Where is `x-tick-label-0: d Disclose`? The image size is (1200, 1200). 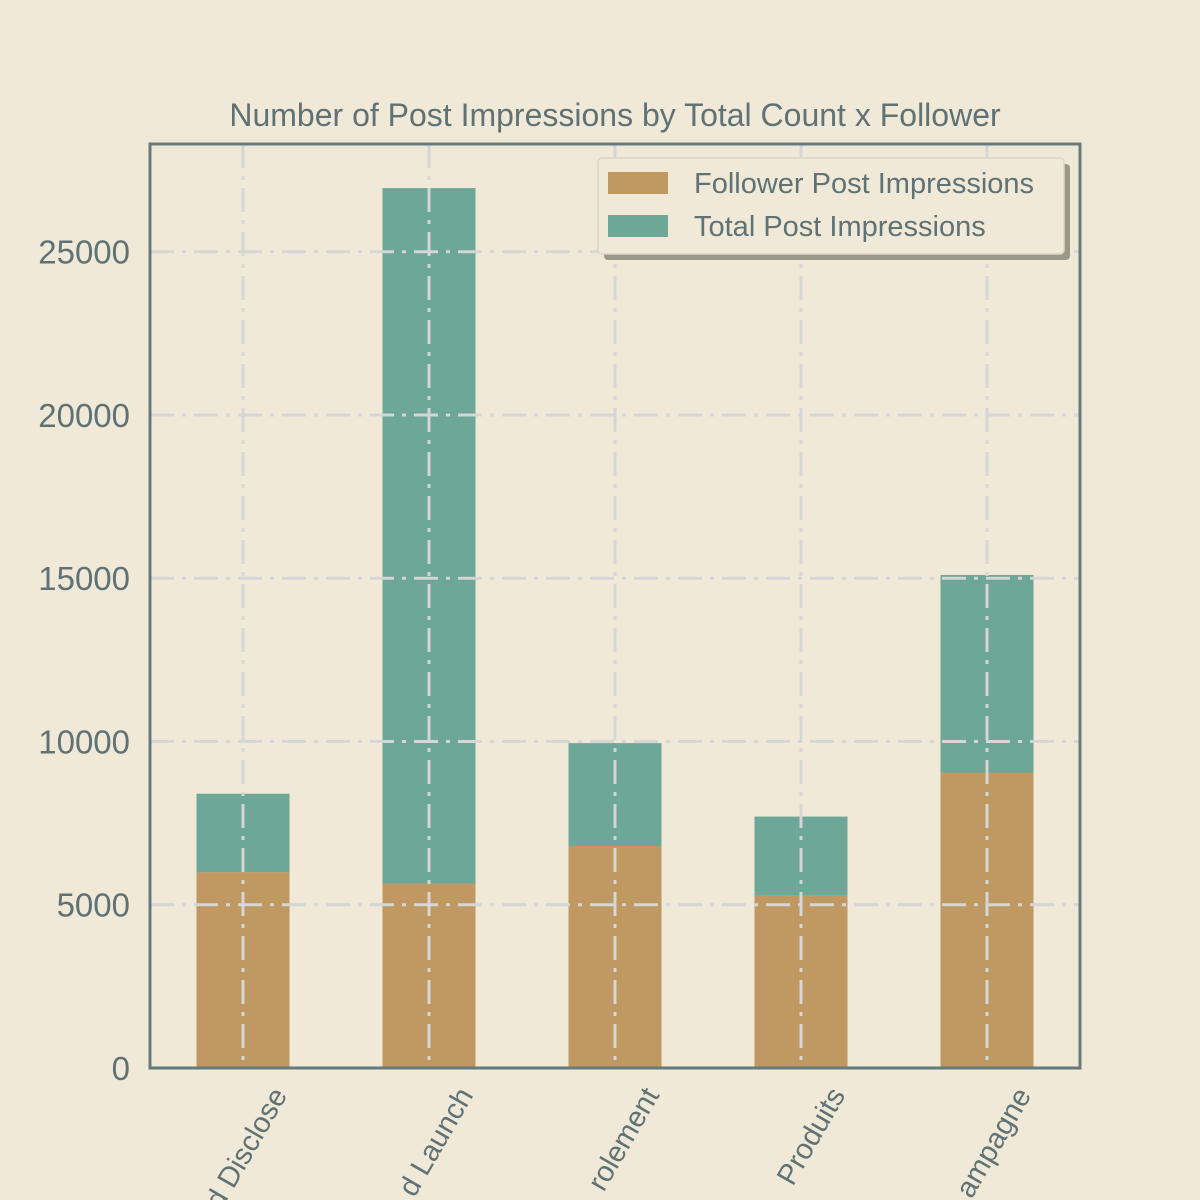 x-tick-label-0: d Disclose is located at coordinates (246, 1141).